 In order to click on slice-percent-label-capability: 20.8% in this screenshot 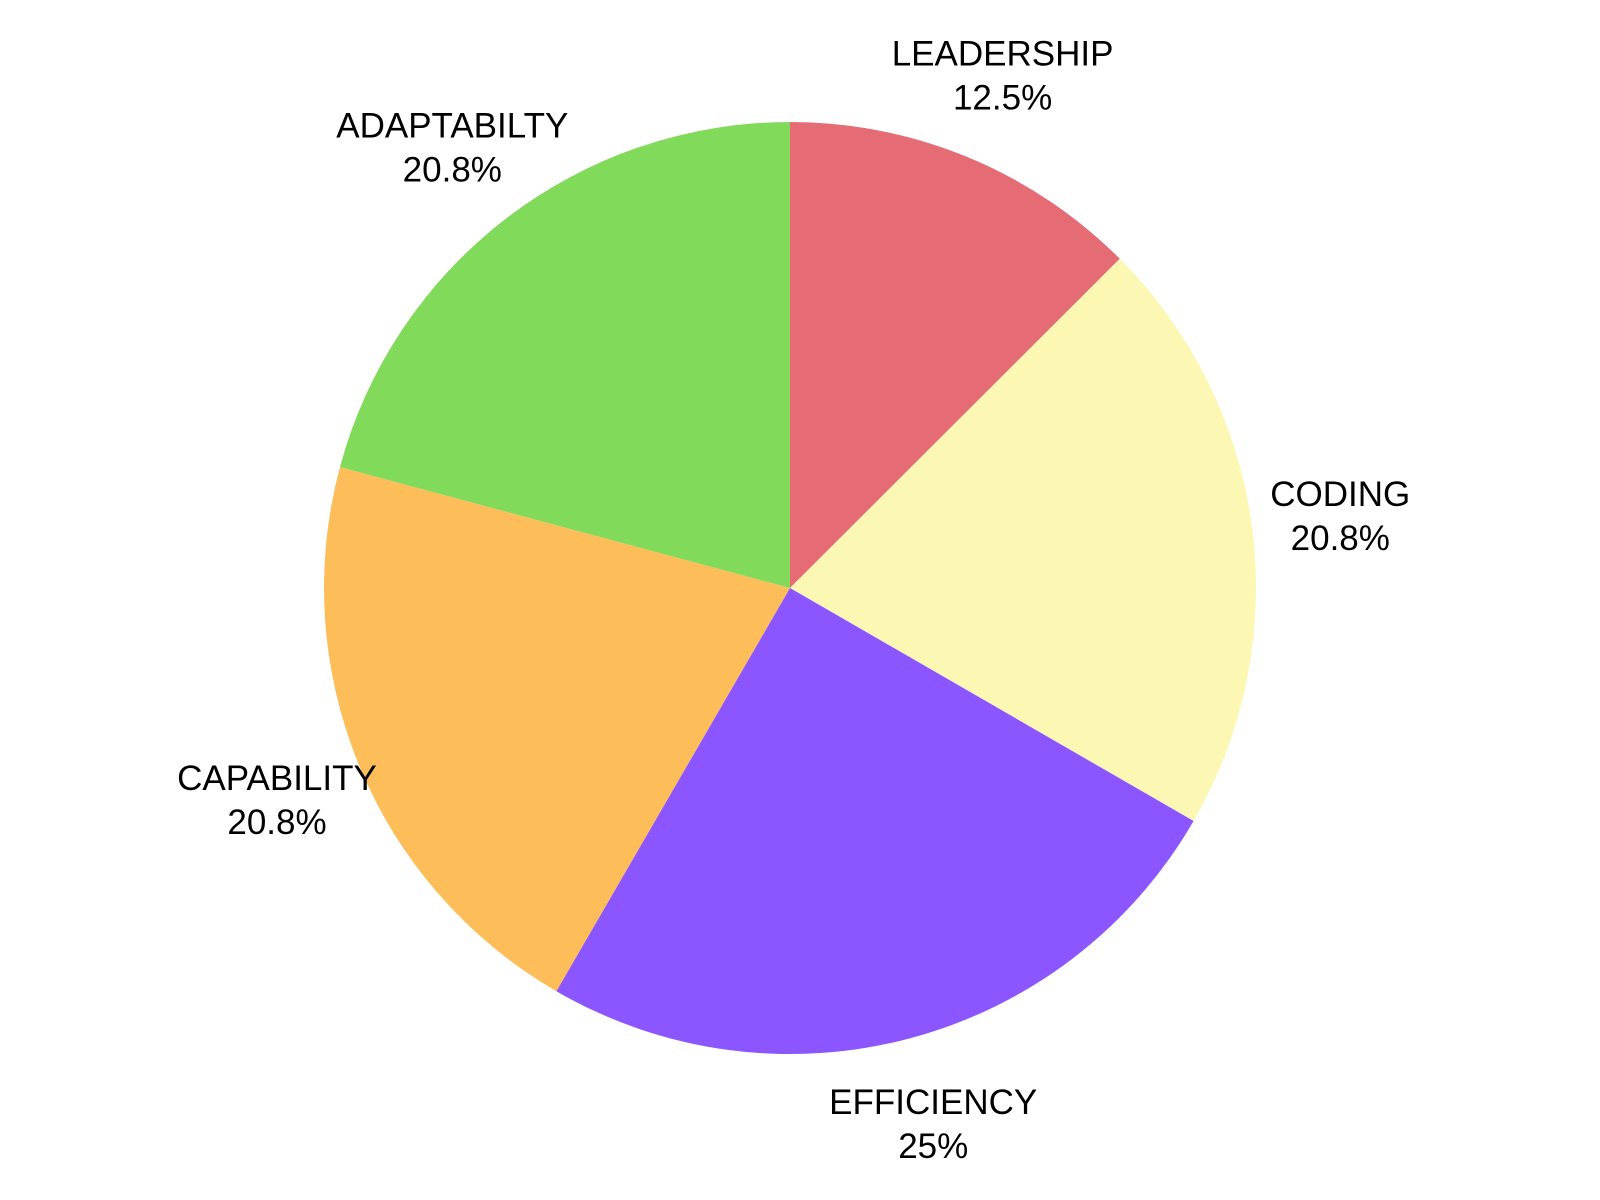, I will do `click(276, 822)`.